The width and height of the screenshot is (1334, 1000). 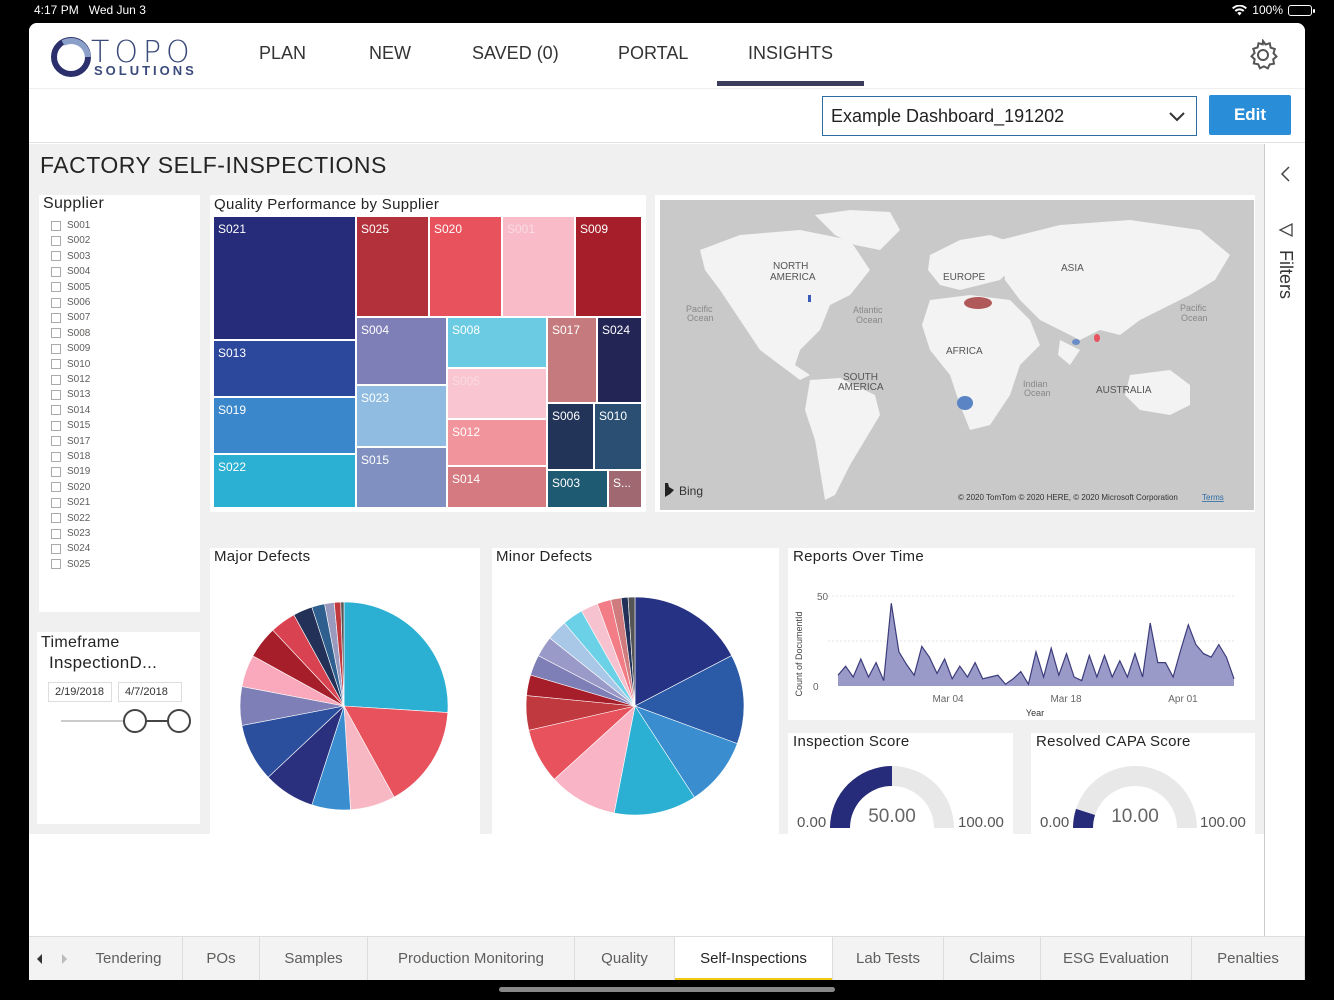 I want to click on supplier-option: S001, so click(x=70, y=225).